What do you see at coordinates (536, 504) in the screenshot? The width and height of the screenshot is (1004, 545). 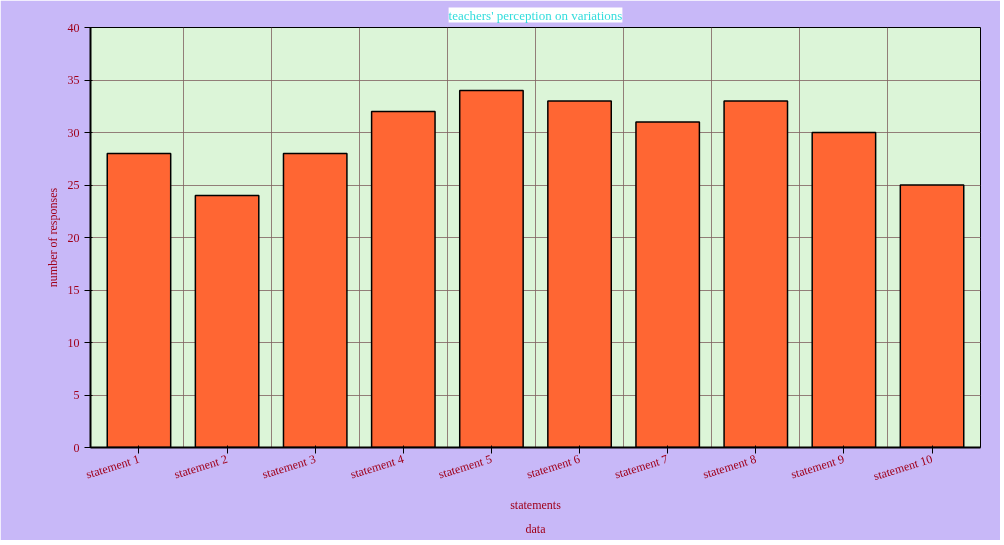 I see `x-axis-title: statements` at bounding box center [536, 504].